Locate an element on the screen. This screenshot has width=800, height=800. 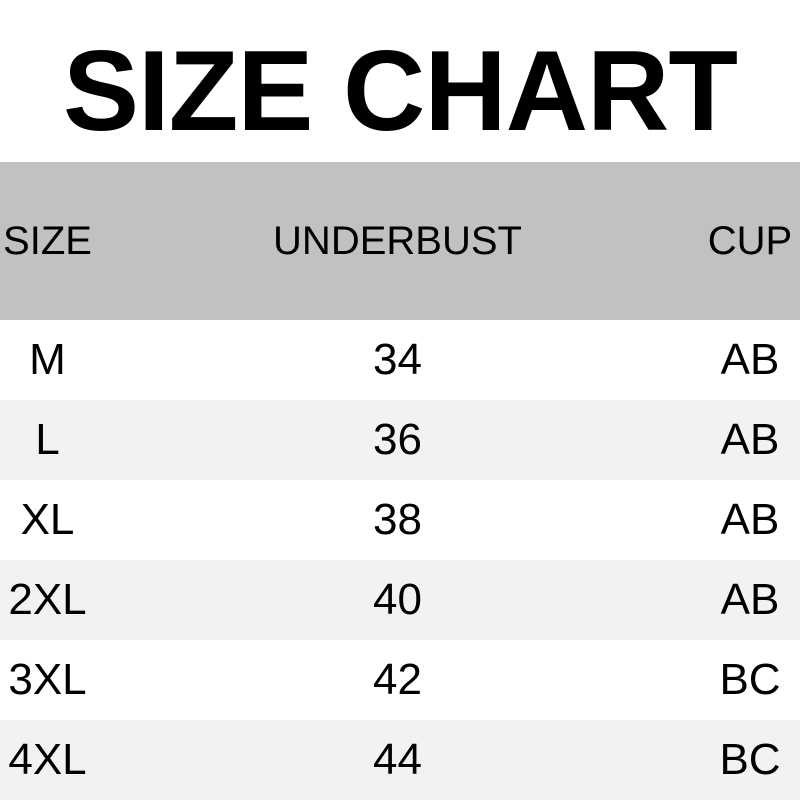
table-row: M 34 AB is located at coordinates (400, 360).